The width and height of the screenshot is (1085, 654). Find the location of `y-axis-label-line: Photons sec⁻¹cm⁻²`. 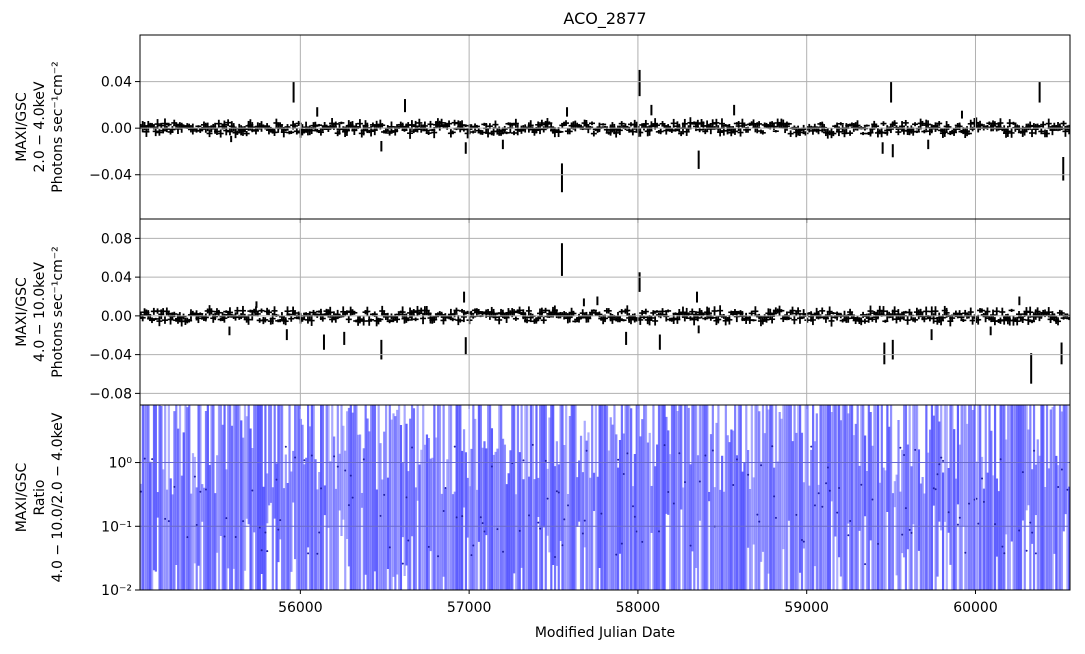

y-axis-label-line: Photons sec⁻¹cm⁻² is located at coordinates (58, 312).